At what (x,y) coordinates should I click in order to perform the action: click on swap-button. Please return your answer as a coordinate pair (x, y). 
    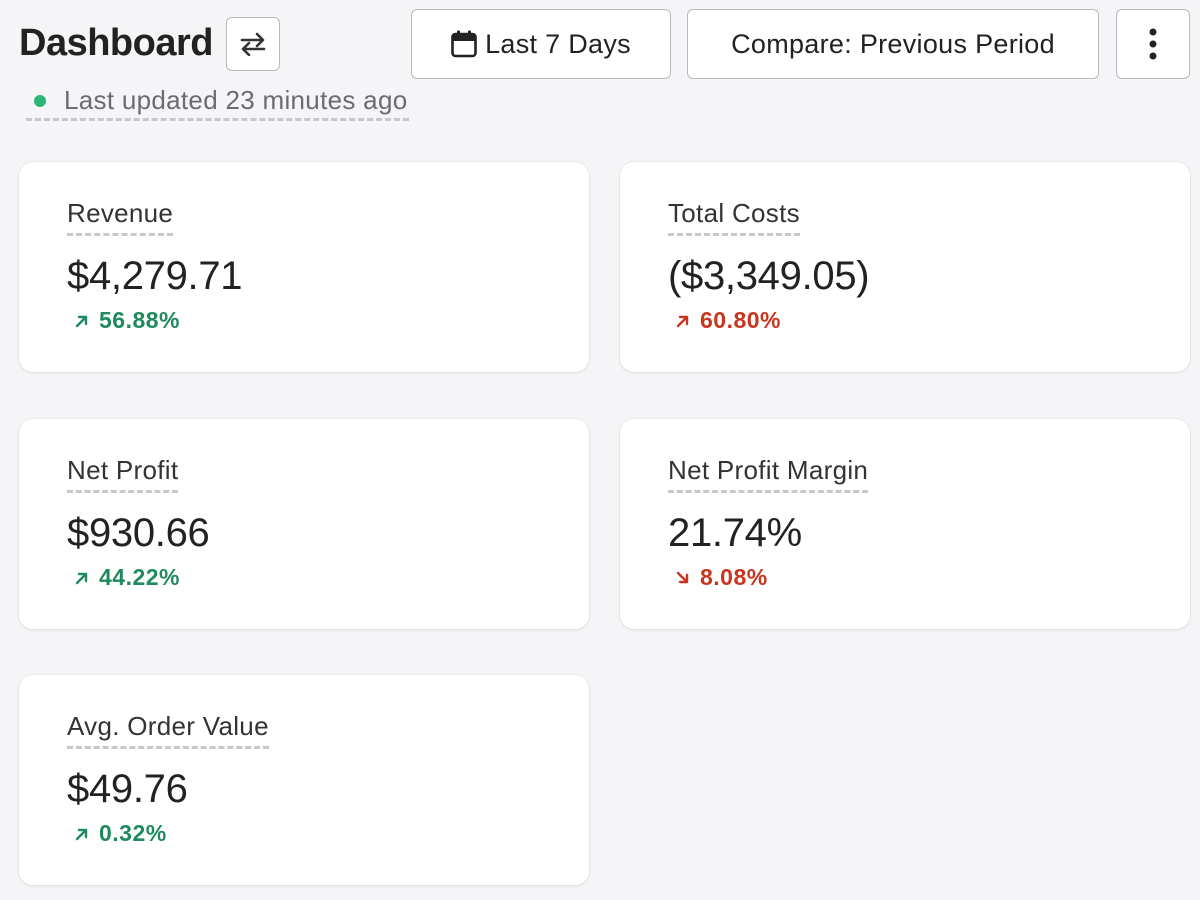
    Looking at the image, I should click on (253, 44).